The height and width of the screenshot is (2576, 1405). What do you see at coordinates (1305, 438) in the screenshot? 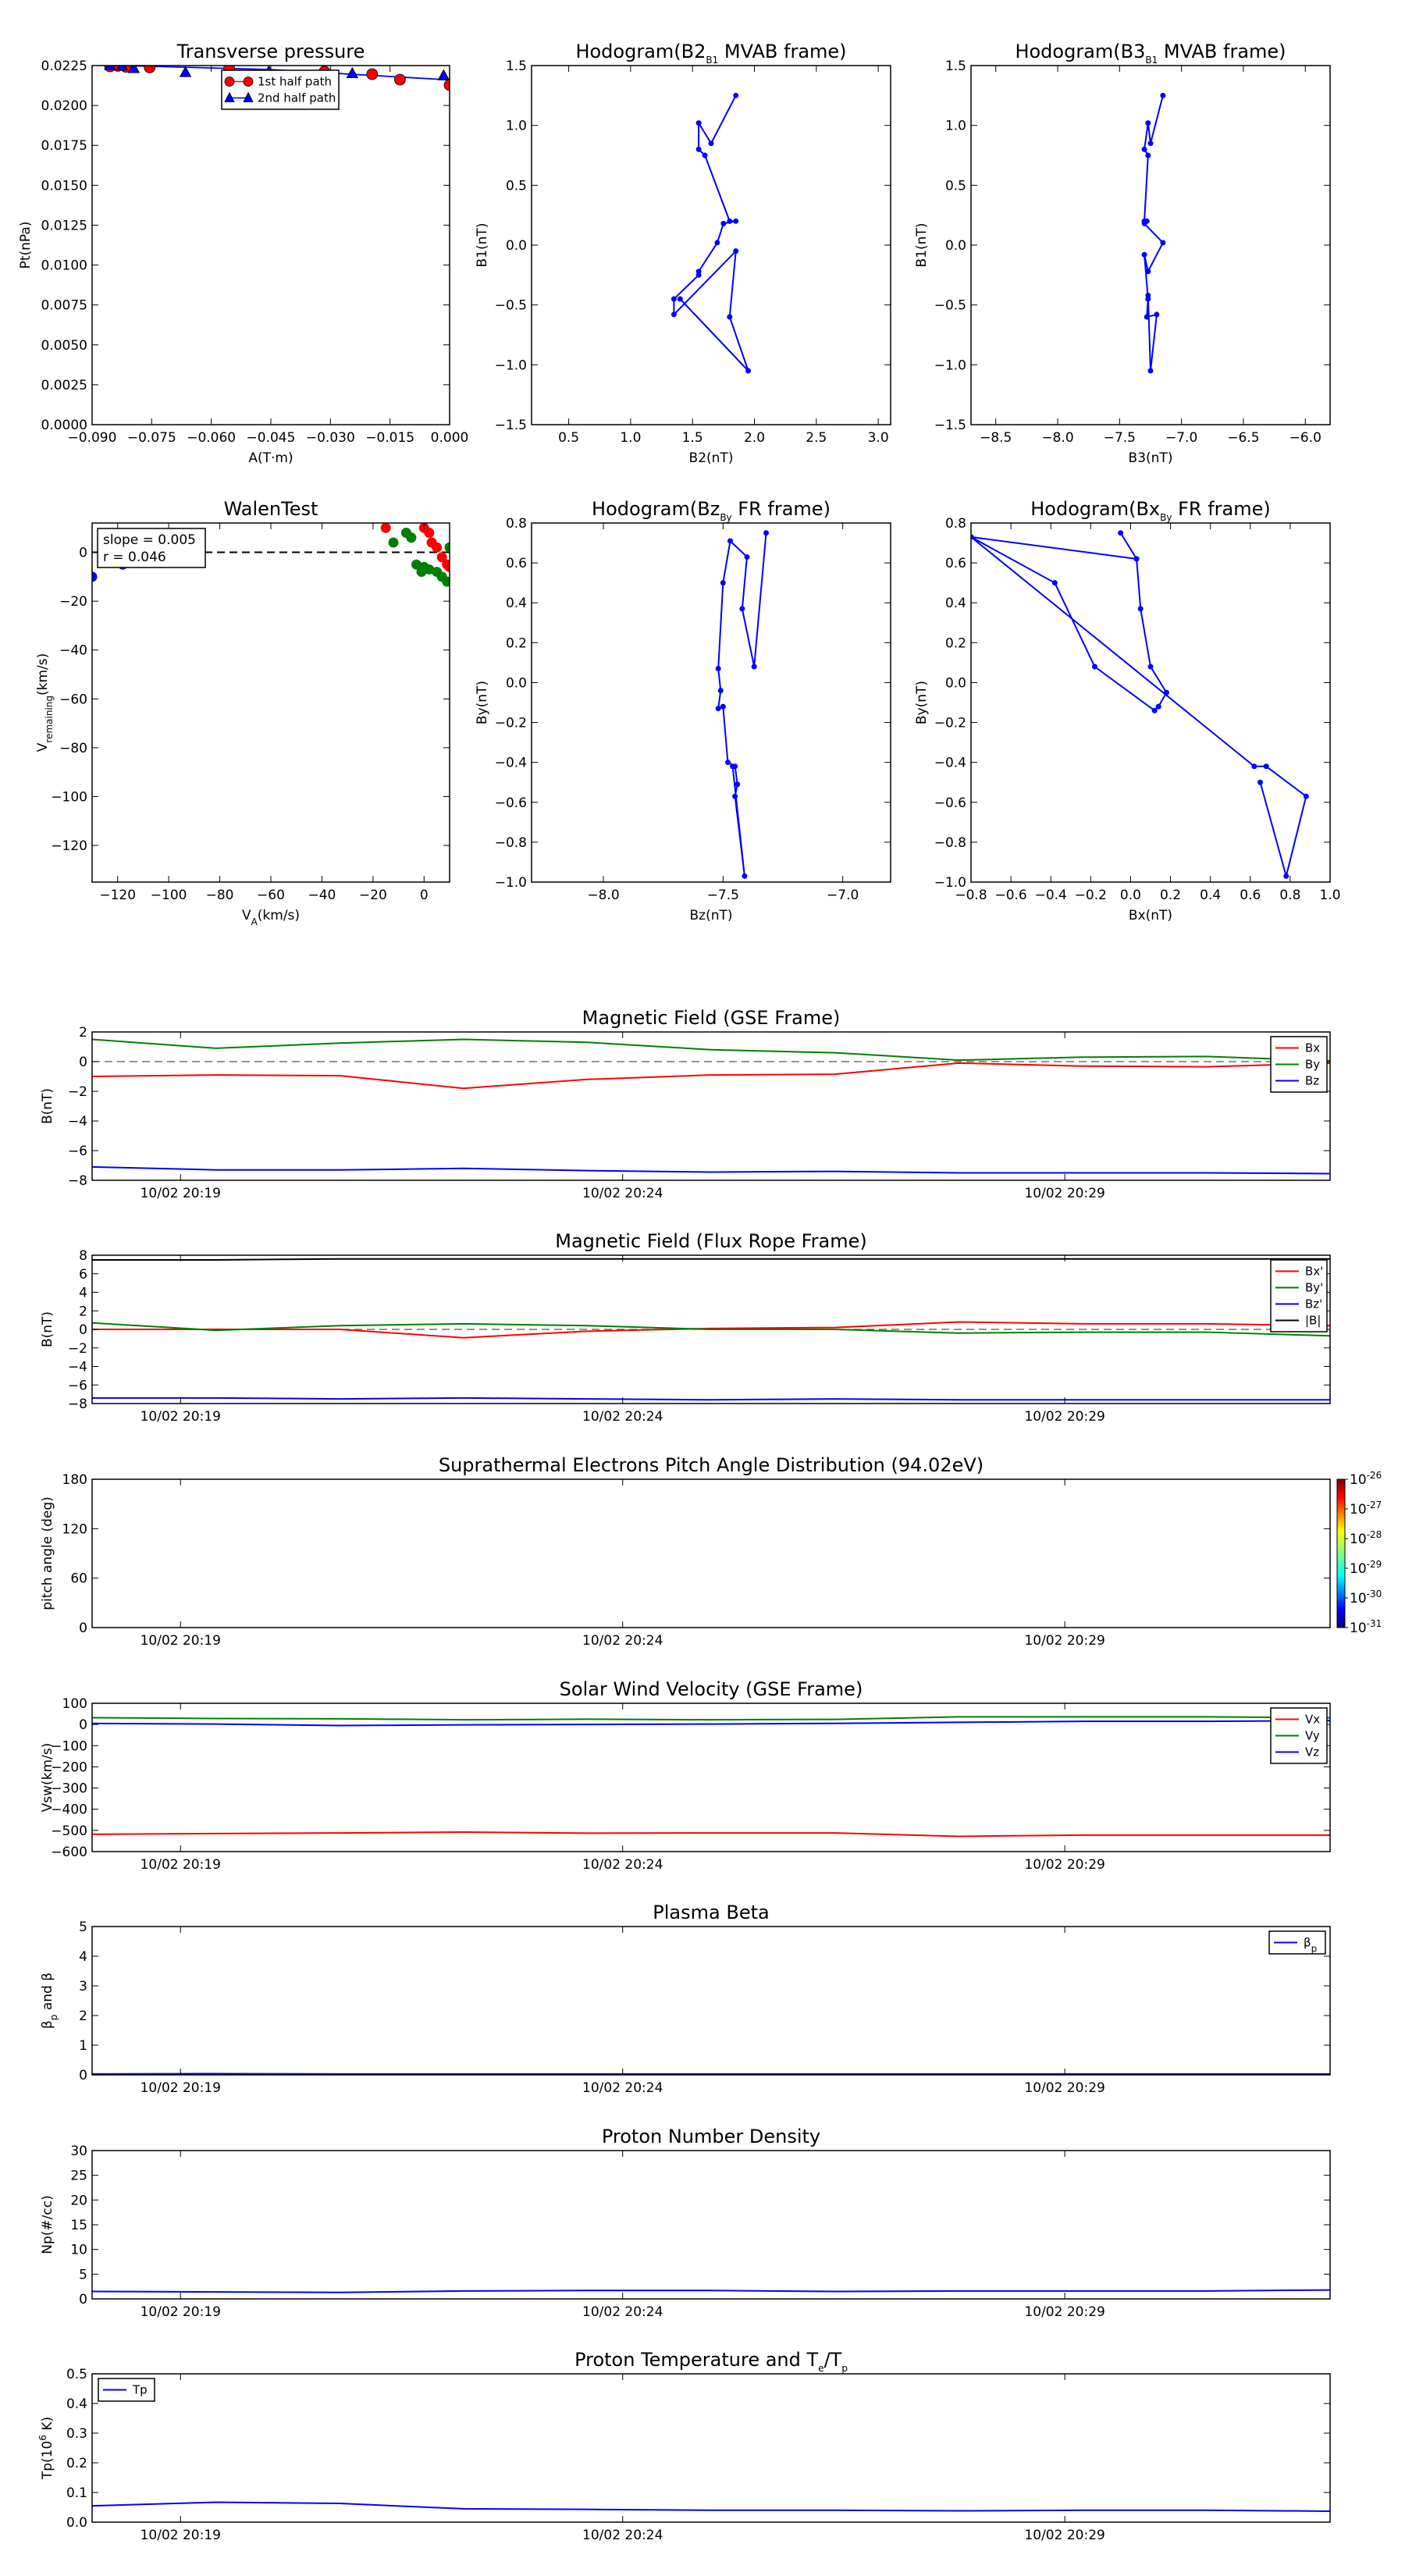
I see `x-tick-label: −6.0` at bounding box center [1305, 438].